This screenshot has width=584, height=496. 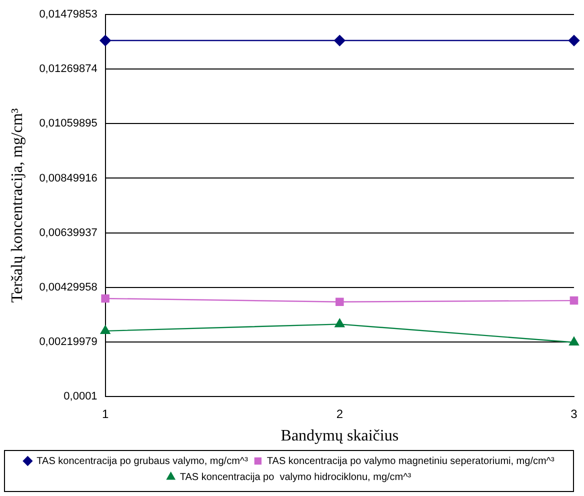 I want to click on y-tick-label: 0,0001, so click(x=81, y=396).